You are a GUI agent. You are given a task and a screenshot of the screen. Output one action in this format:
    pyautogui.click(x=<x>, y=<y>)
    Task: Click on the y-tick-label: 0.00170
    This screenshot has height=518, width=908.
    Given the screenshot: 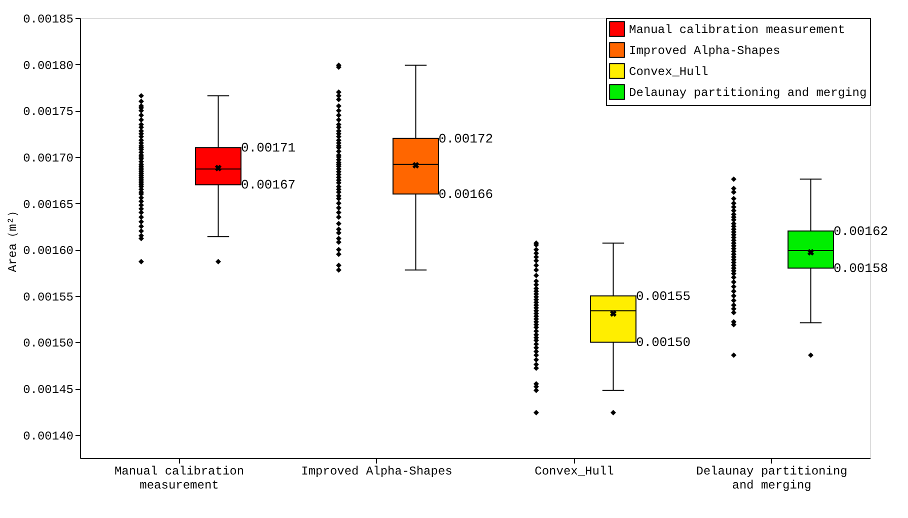 What is the action you would take?
    pyautogui.click(x=48, y=158)
    